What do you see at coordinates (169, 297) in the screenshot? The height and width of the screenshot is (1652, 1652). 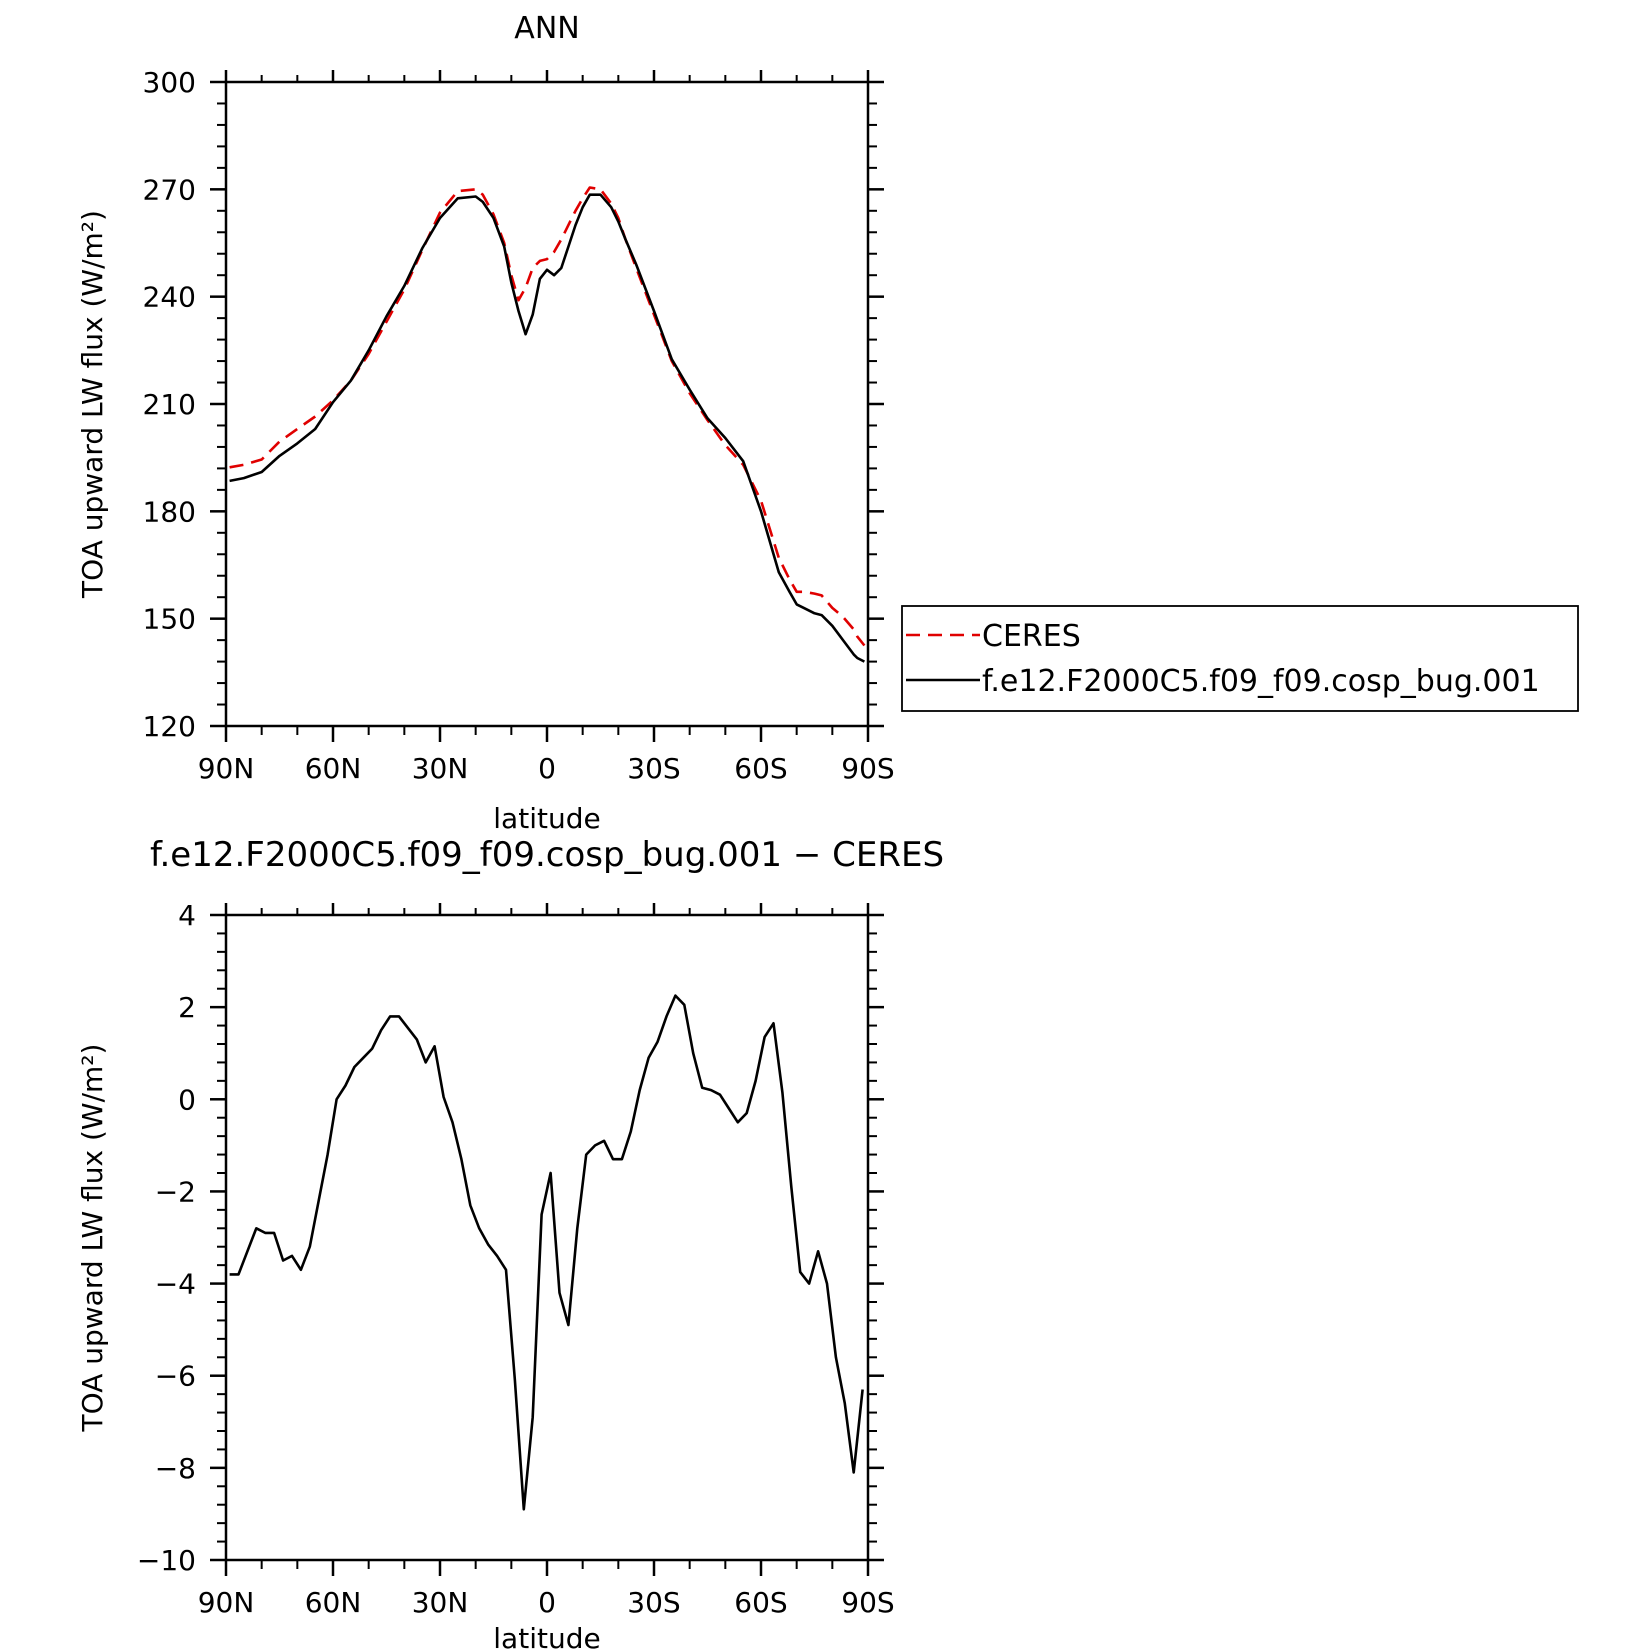 I see `y-tick-label: 240` at bounding box center [169, 297].